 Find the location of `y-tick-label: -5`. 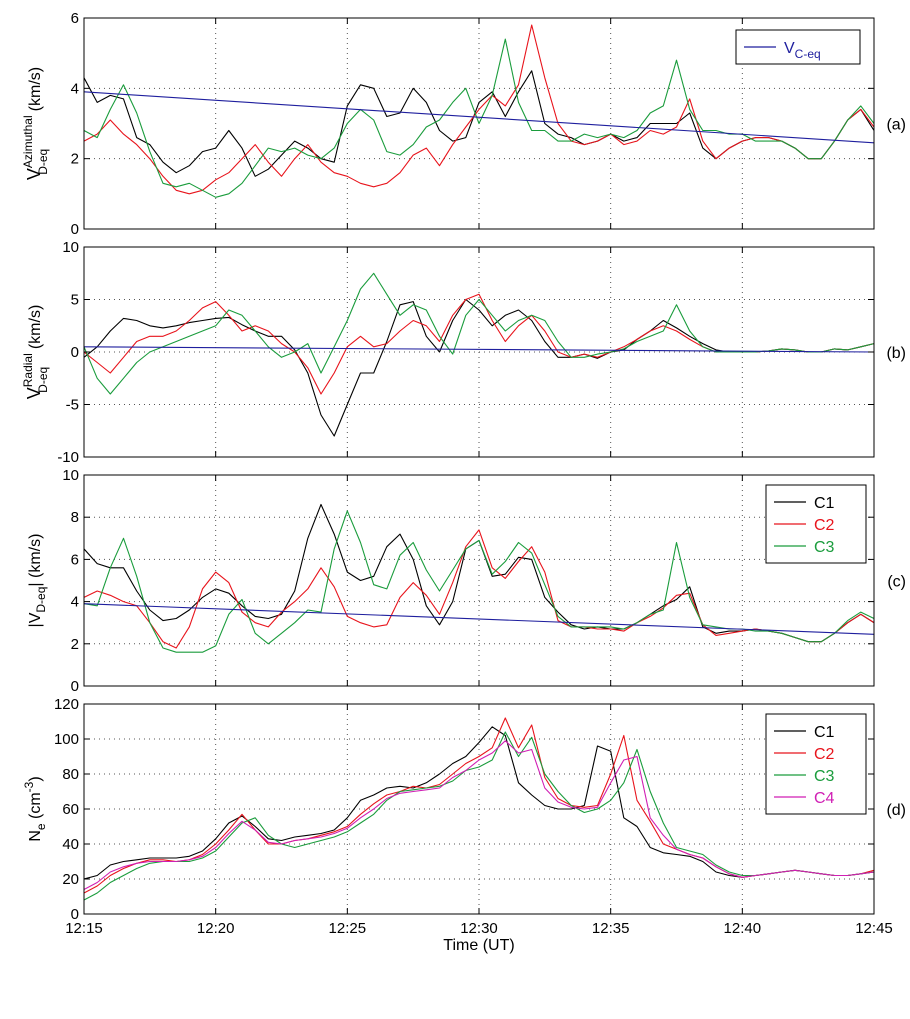

y-tick-label: -5 is located at coordinates (72, 405).